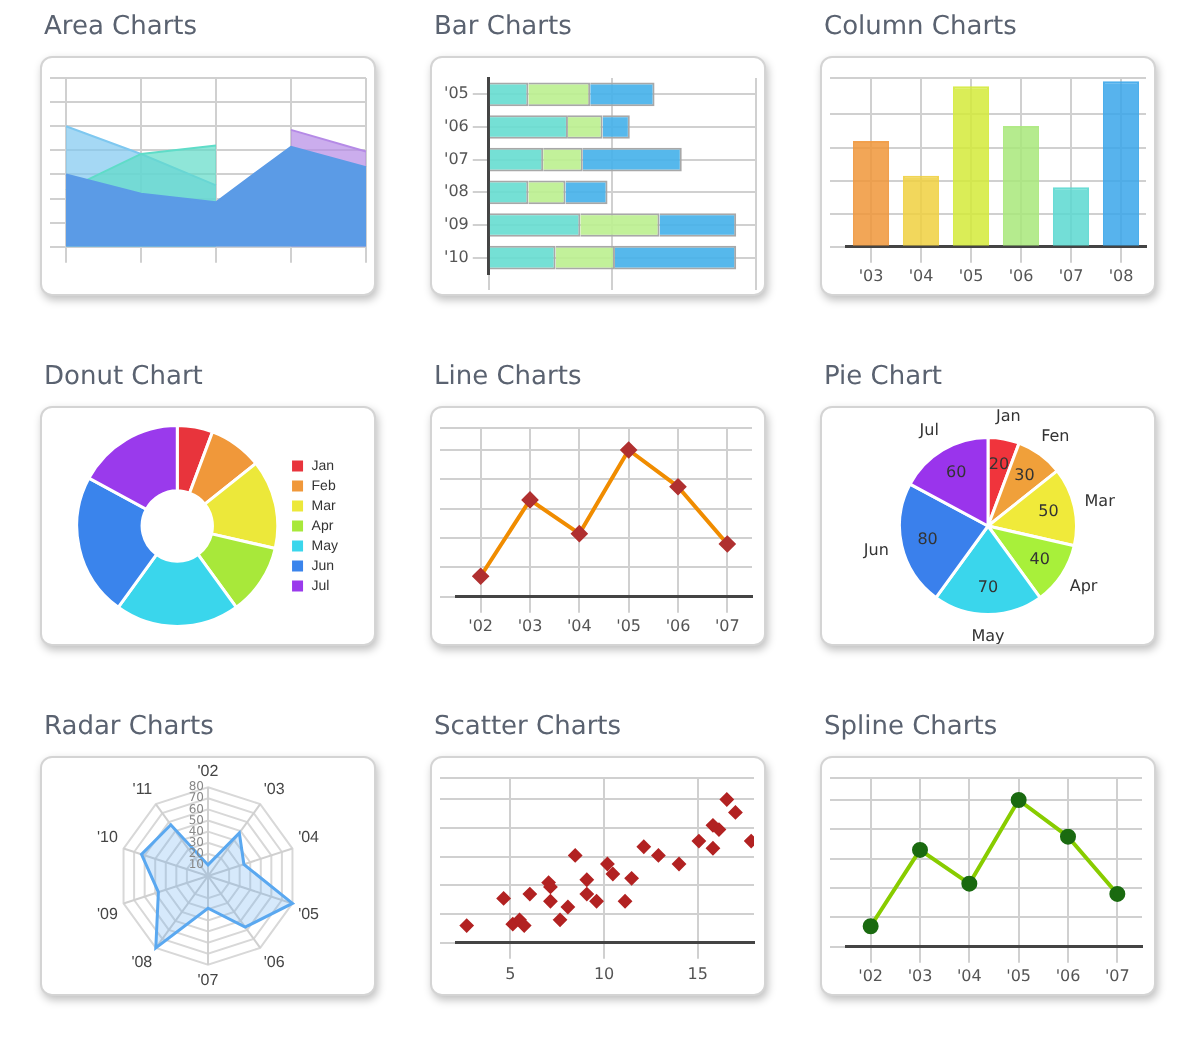 This screenshot has height=1042, width=1200. I want to click on chart-title: Scatter Charts, so click(528, 727).